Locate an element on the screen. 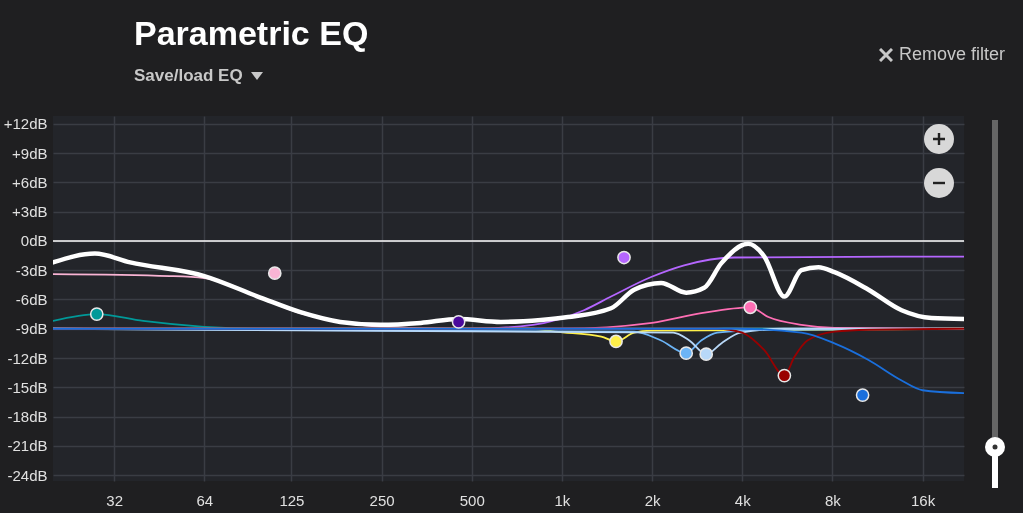  y-tick-label: 0dB is located at coordinates (34, 241).